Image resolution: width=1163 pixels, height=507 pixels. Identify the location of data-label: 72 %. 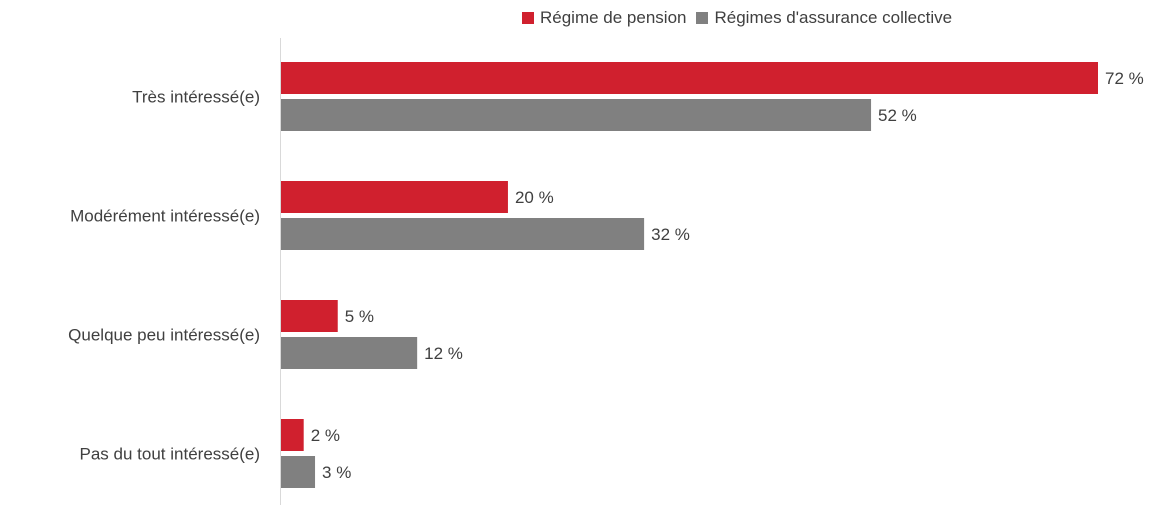
(1124, 78).